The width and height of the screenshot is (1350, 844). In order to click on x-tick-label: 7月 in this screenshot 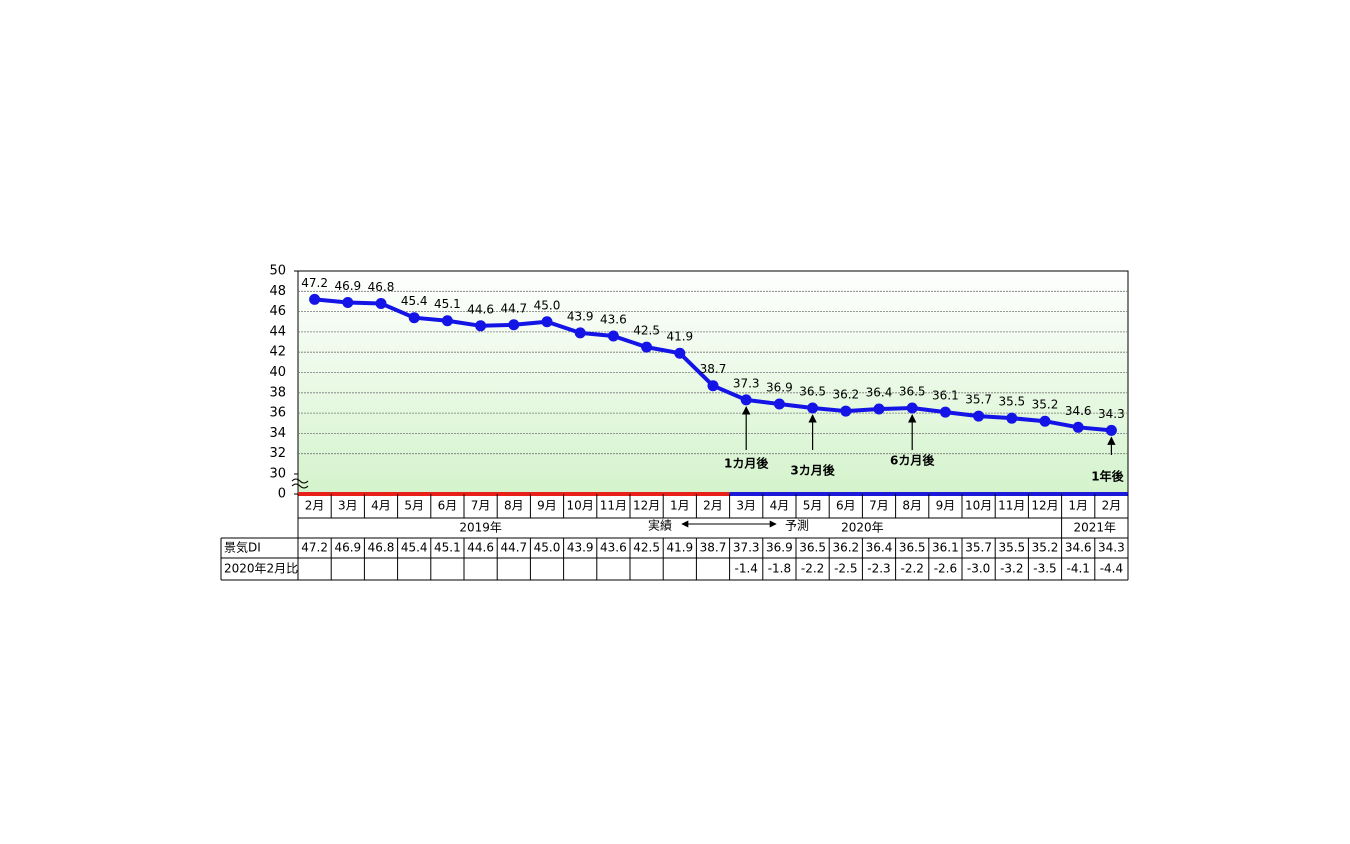, I will do `click(481, 506)`.